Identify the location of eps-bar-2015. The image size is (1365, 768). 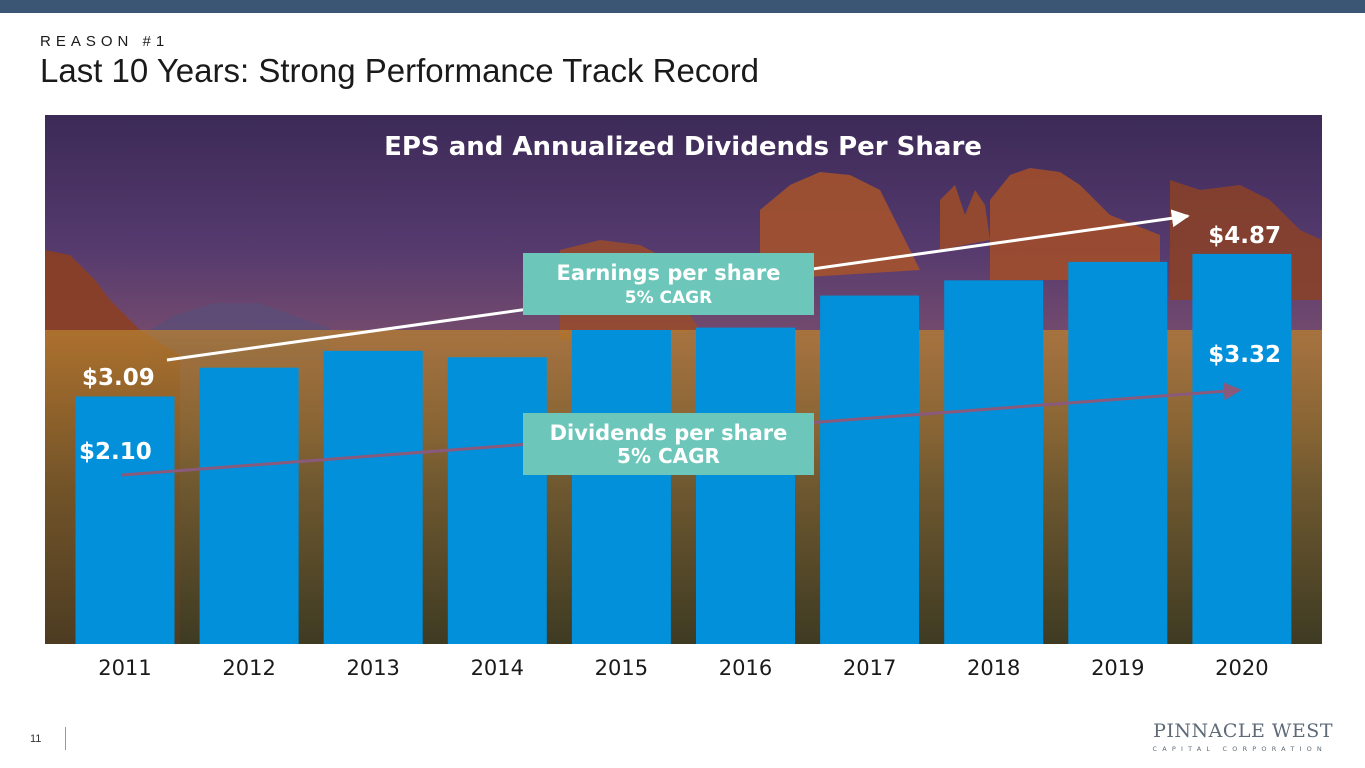
(621, 487).